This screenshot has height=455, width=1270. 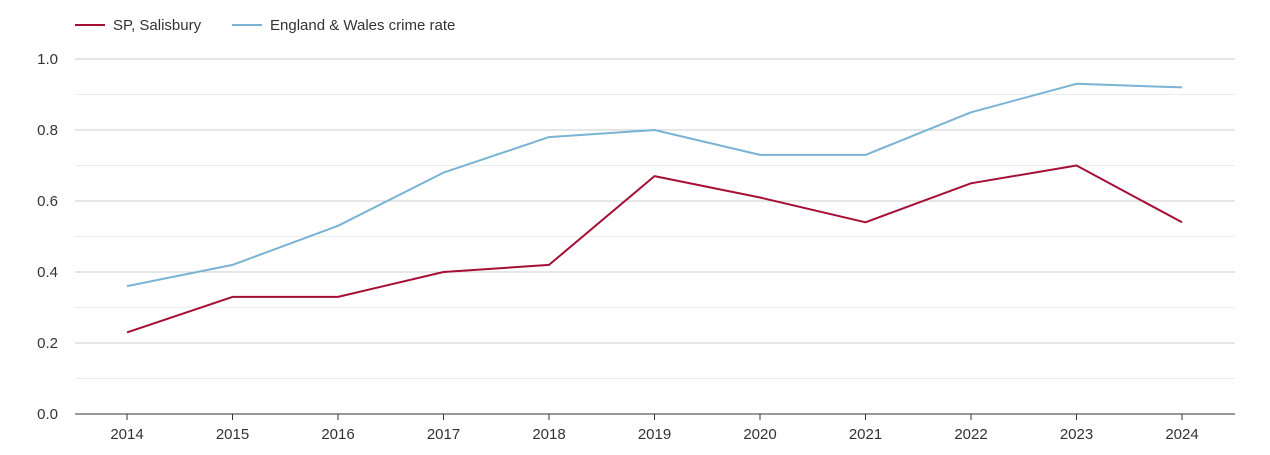 What do you see at coordinates (47, 414) in the screenshot?
I see `y-tick-label: 0.0` at bounding box center [47, 414].